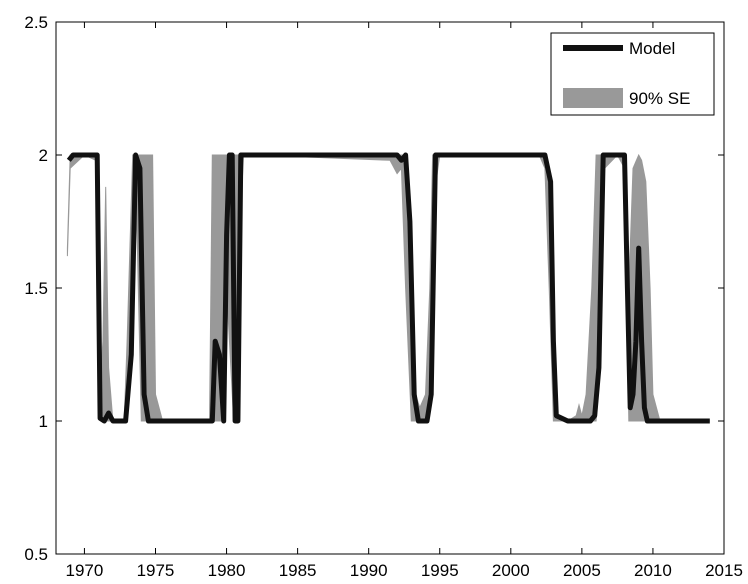 The image size is (748, 584). I want to click on x-tick-label: 1995, so click(440, 570).